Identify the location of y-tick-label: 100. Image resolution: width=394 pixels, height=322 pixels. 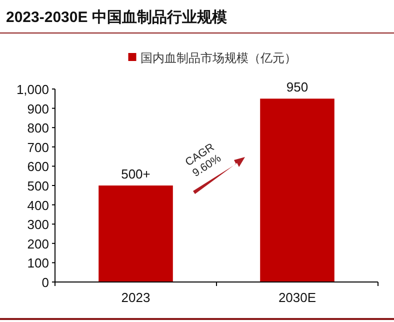
(38, 263).